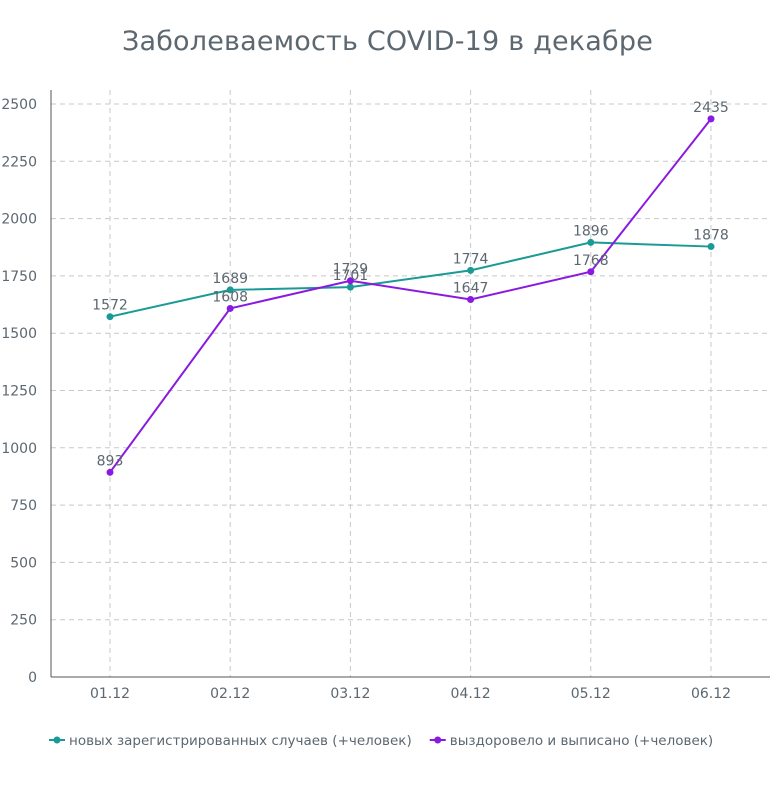  What do you see at coordinates (591, 231) in the screenshot?
I see `data-label: 1896` at bounding box center [591, 231].